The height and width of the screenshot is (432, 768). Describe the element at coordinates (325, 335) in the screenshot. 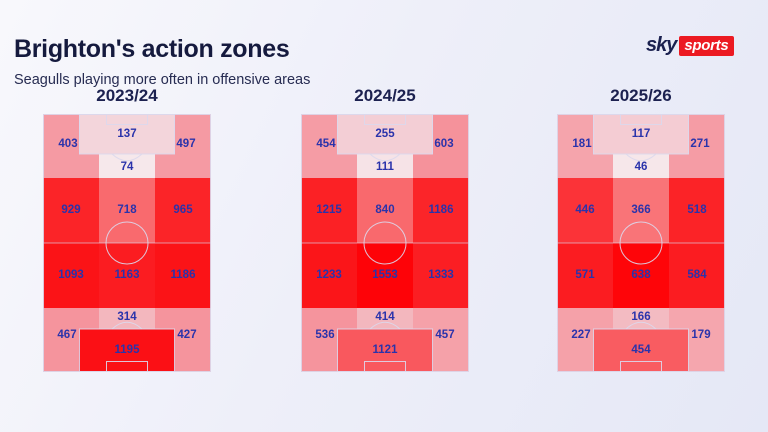

I see `zone-value: 536` at that location.